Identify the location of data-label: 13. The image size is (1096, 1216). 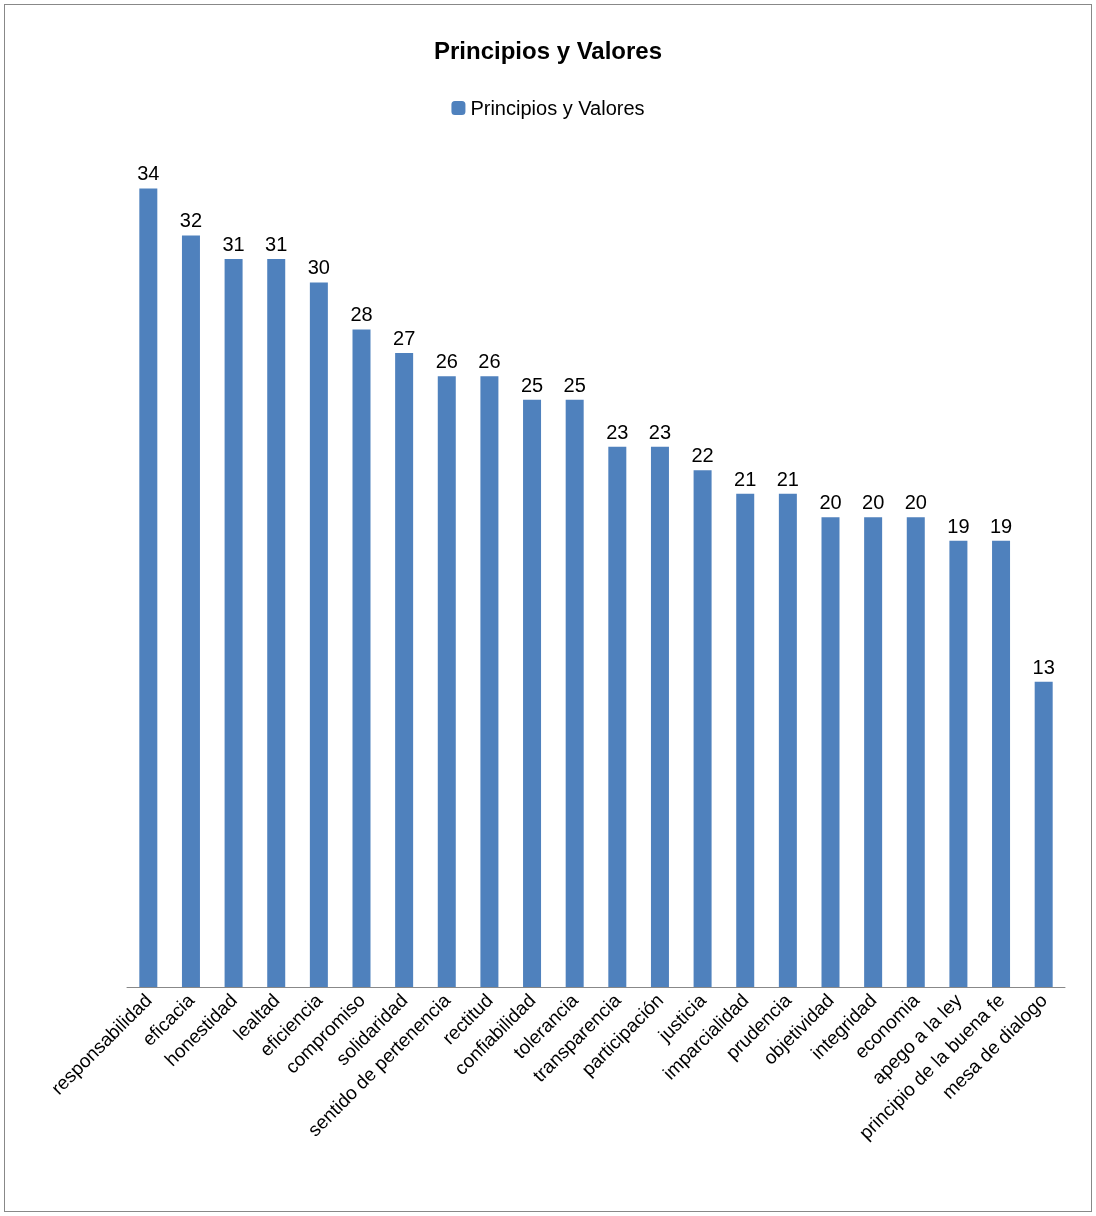
(1043, 666).